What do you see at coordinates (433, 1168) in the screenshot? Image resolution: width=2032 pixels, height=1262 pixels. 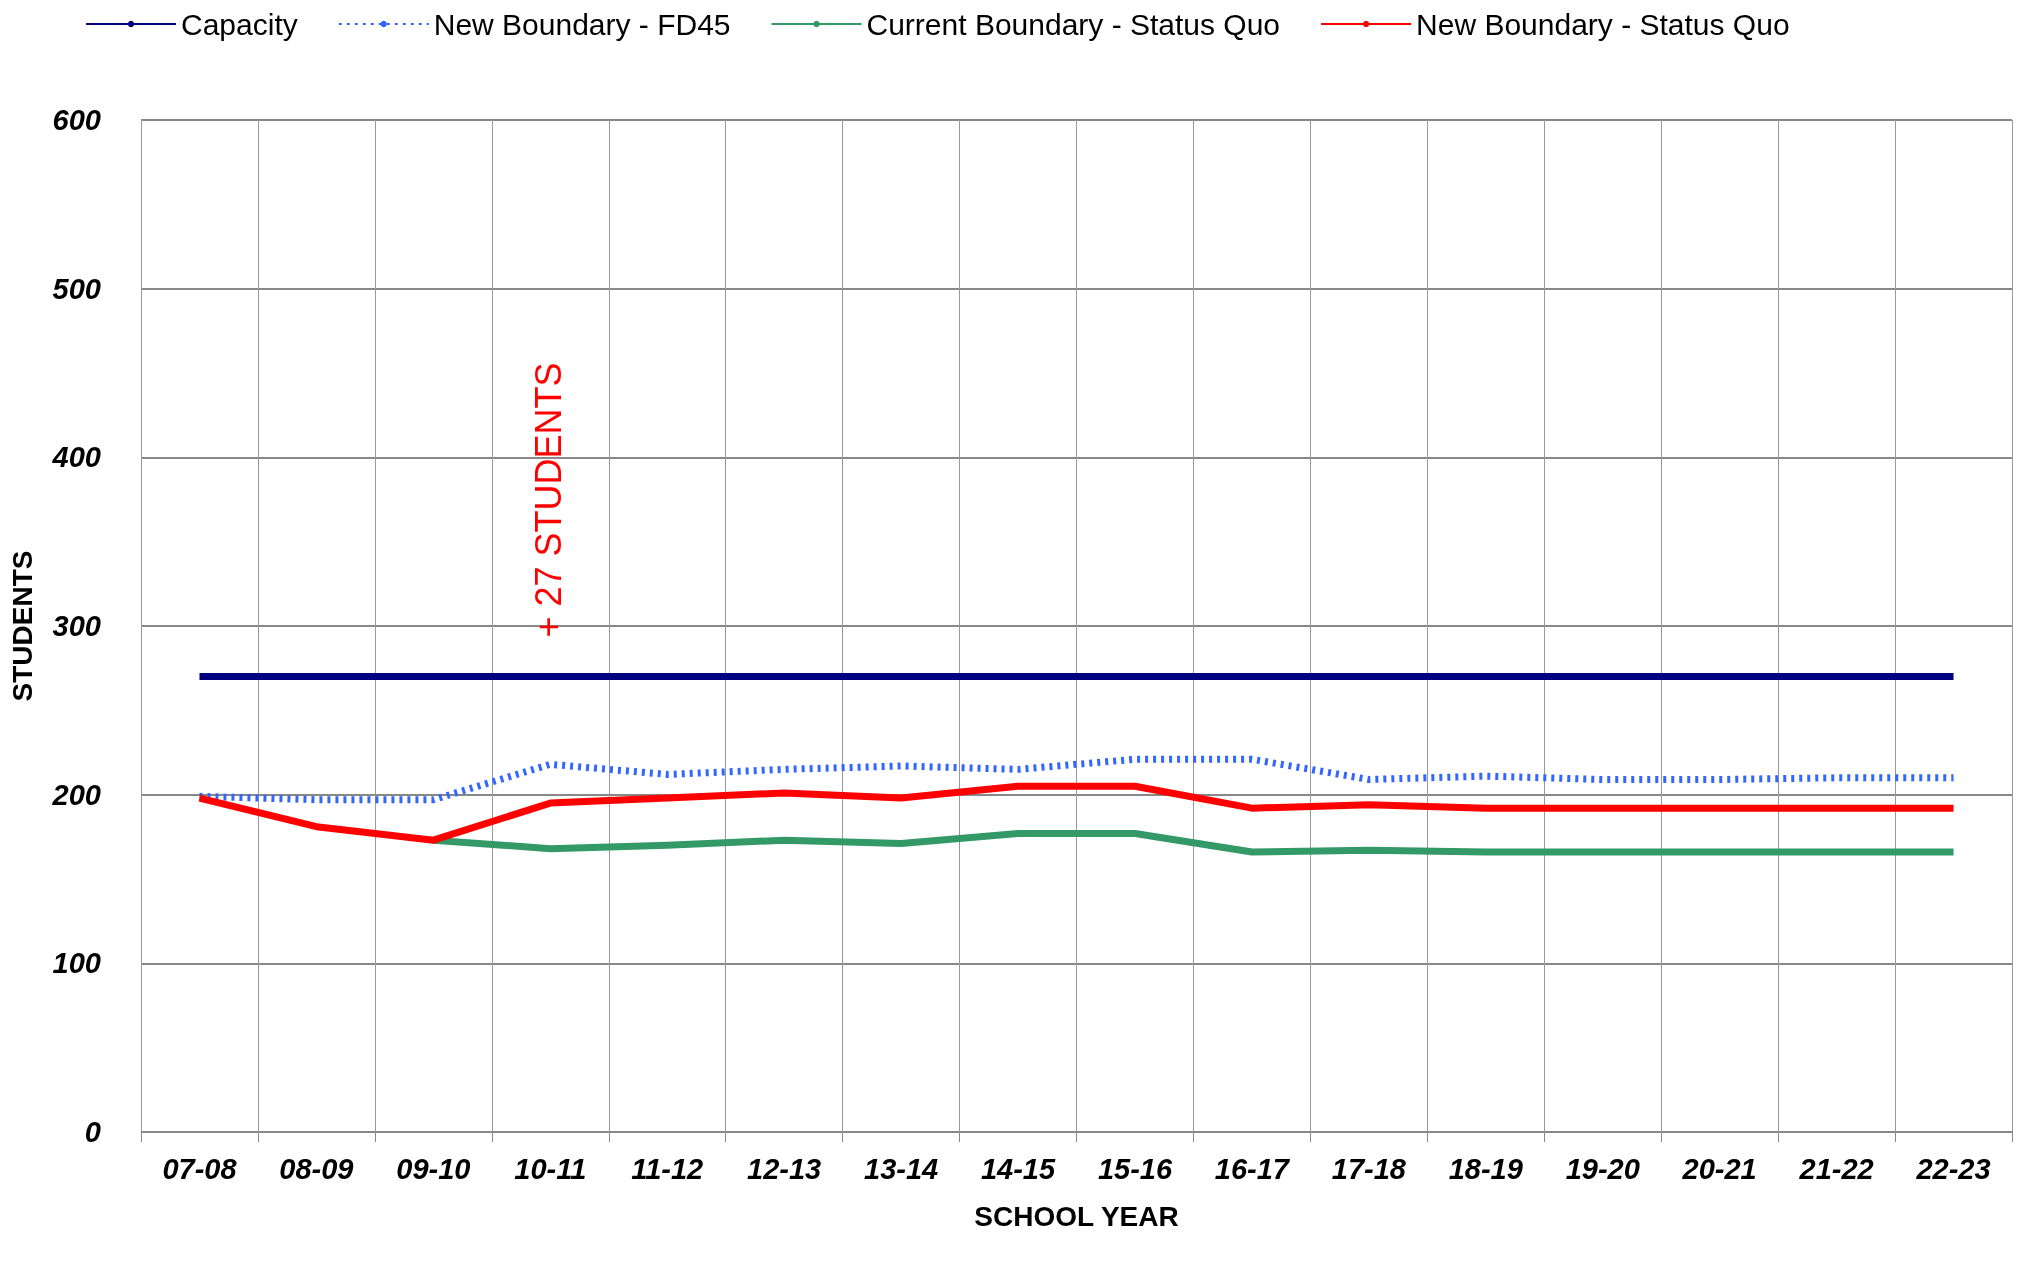 I see `x-tick-label: 09-10` at bounding box center [433, 1168].